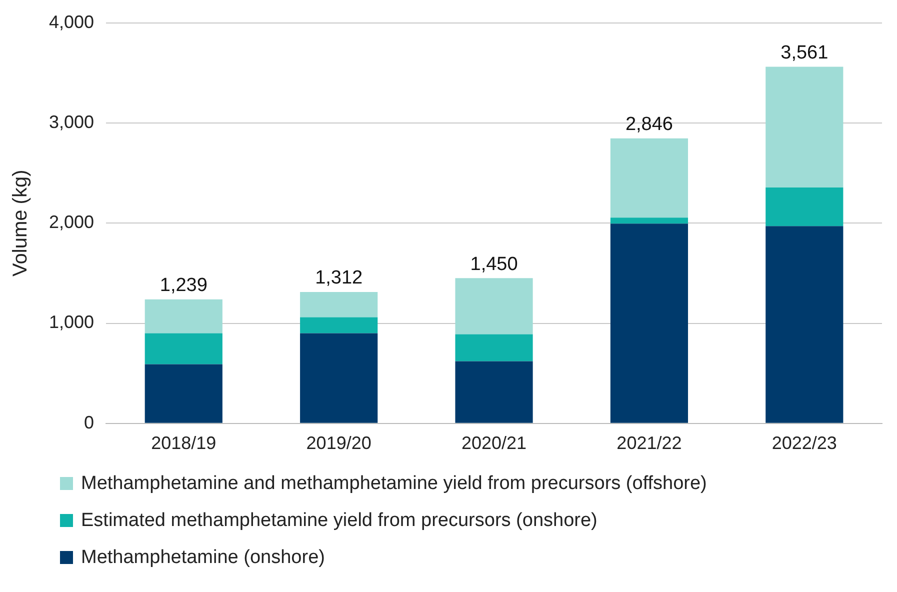 This screenshot has width=897, height=592. I want to click on legend-label: Methamphetamine (onshore), so click(203, 557).